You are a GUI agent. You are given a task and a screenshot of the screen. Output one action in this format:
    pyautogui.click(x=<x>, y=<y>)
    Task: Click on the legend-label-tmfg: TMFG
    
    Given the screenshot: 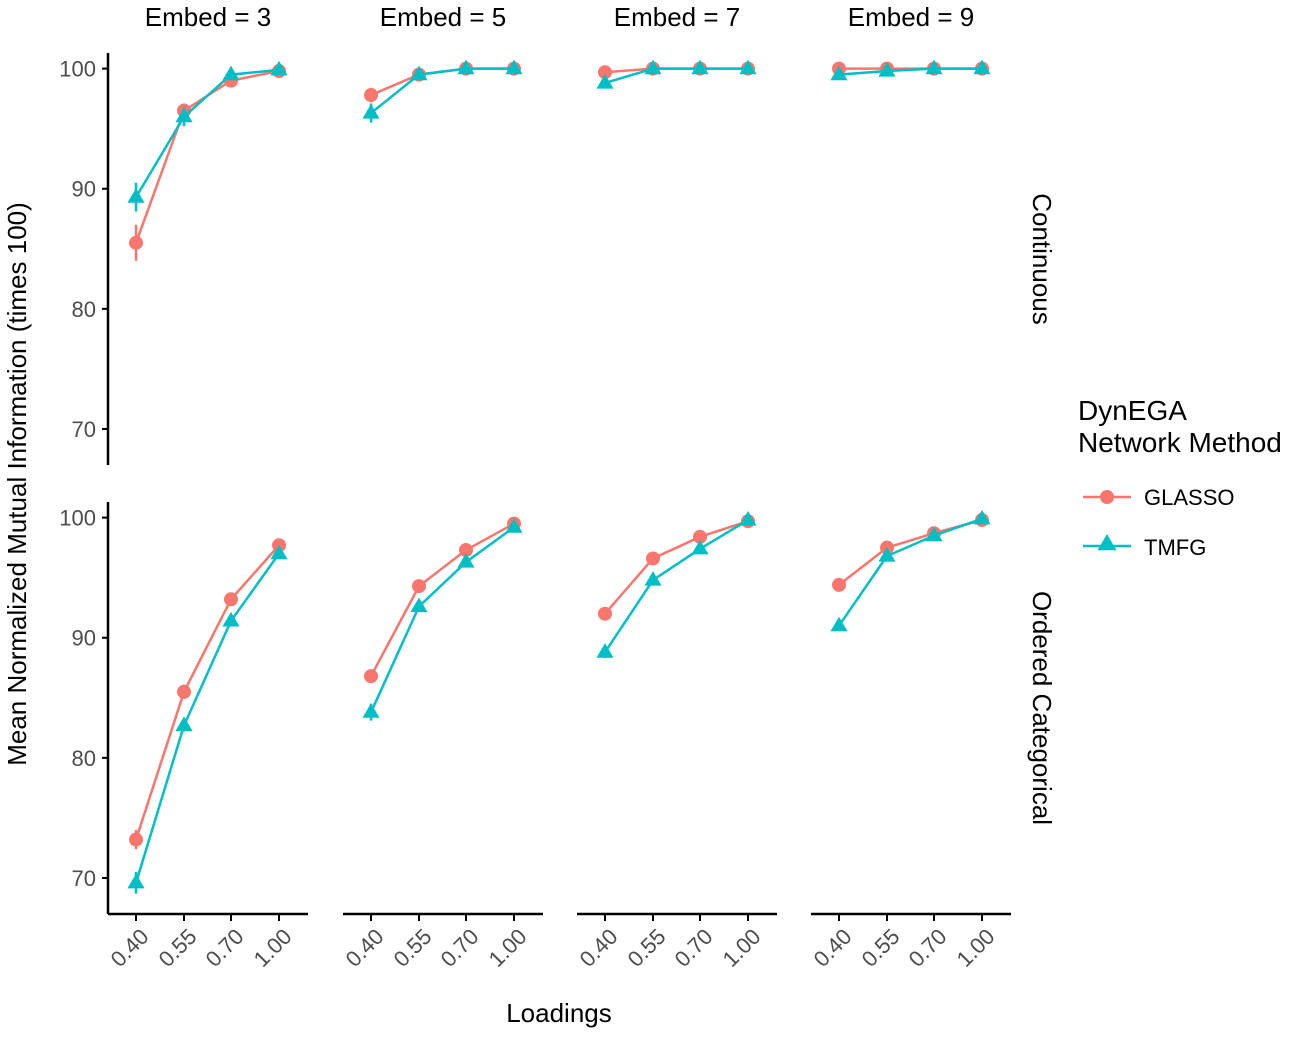 What is the action you would take?
    pyautogui.click(x=1175, y=547)
    